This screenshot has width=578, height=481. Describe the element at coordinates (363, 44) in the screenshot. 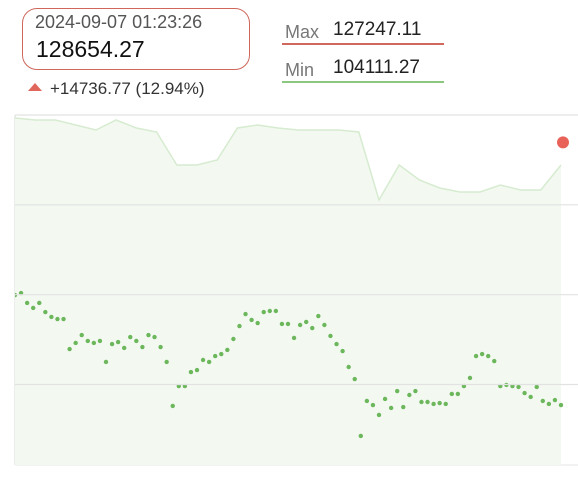

I see `max-underline` at that location.